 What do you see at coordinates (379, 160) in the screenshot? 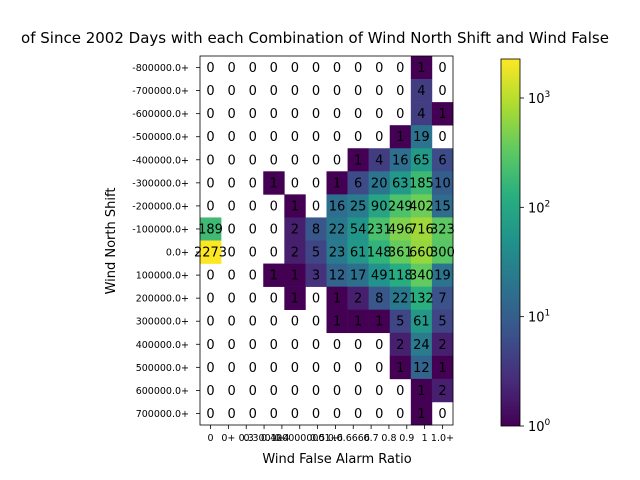
I see `cell-value-label: 4` at bounding box center [379, 160].